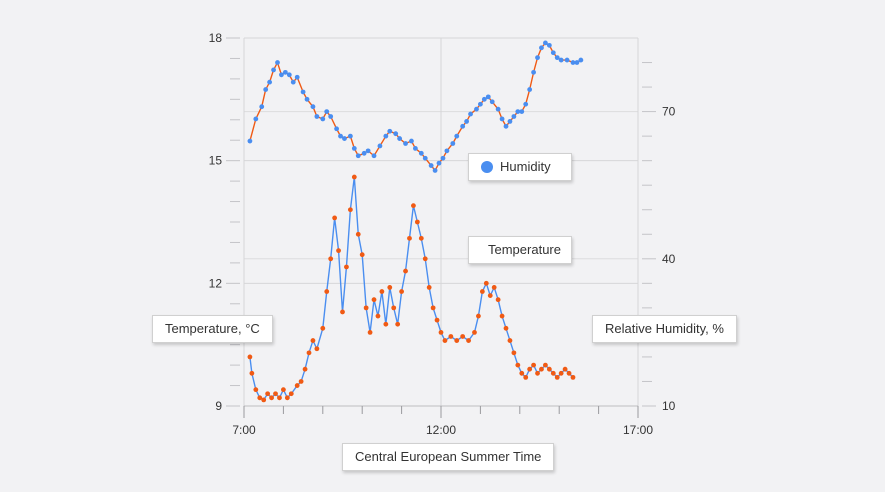 This screenshot has width=885, height=492. Describe the element at coordinates (525, 166) in the screenshot. I see `humidity-legend-label: Humidity` at that location.